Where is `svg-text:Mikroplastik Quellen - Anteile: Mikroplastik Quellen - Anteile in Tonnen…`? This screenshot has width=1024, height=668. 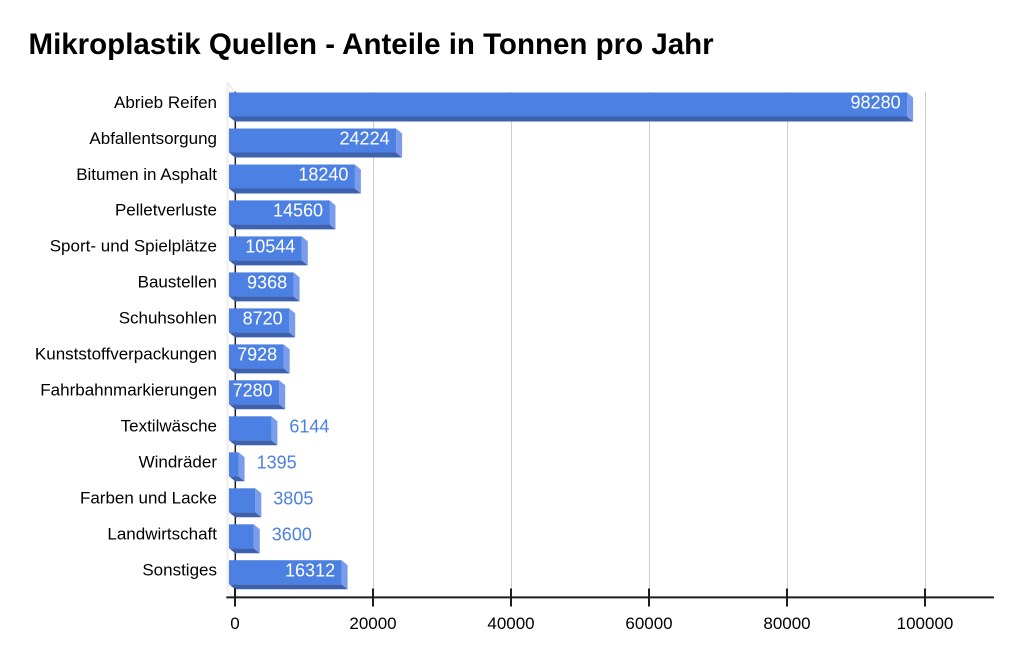 svg-text:Mikroplastik Quellen - Anteile: Mikroplastik Quellen - Anteile in Tonnen… is located at coordinates (372, 44).